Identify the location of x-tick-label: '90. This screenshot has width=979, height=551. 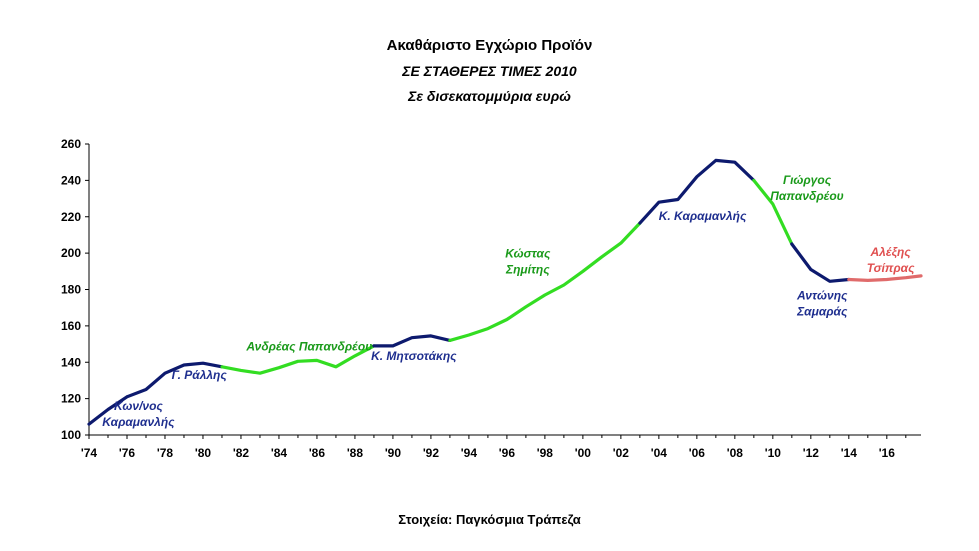
(393, 453).